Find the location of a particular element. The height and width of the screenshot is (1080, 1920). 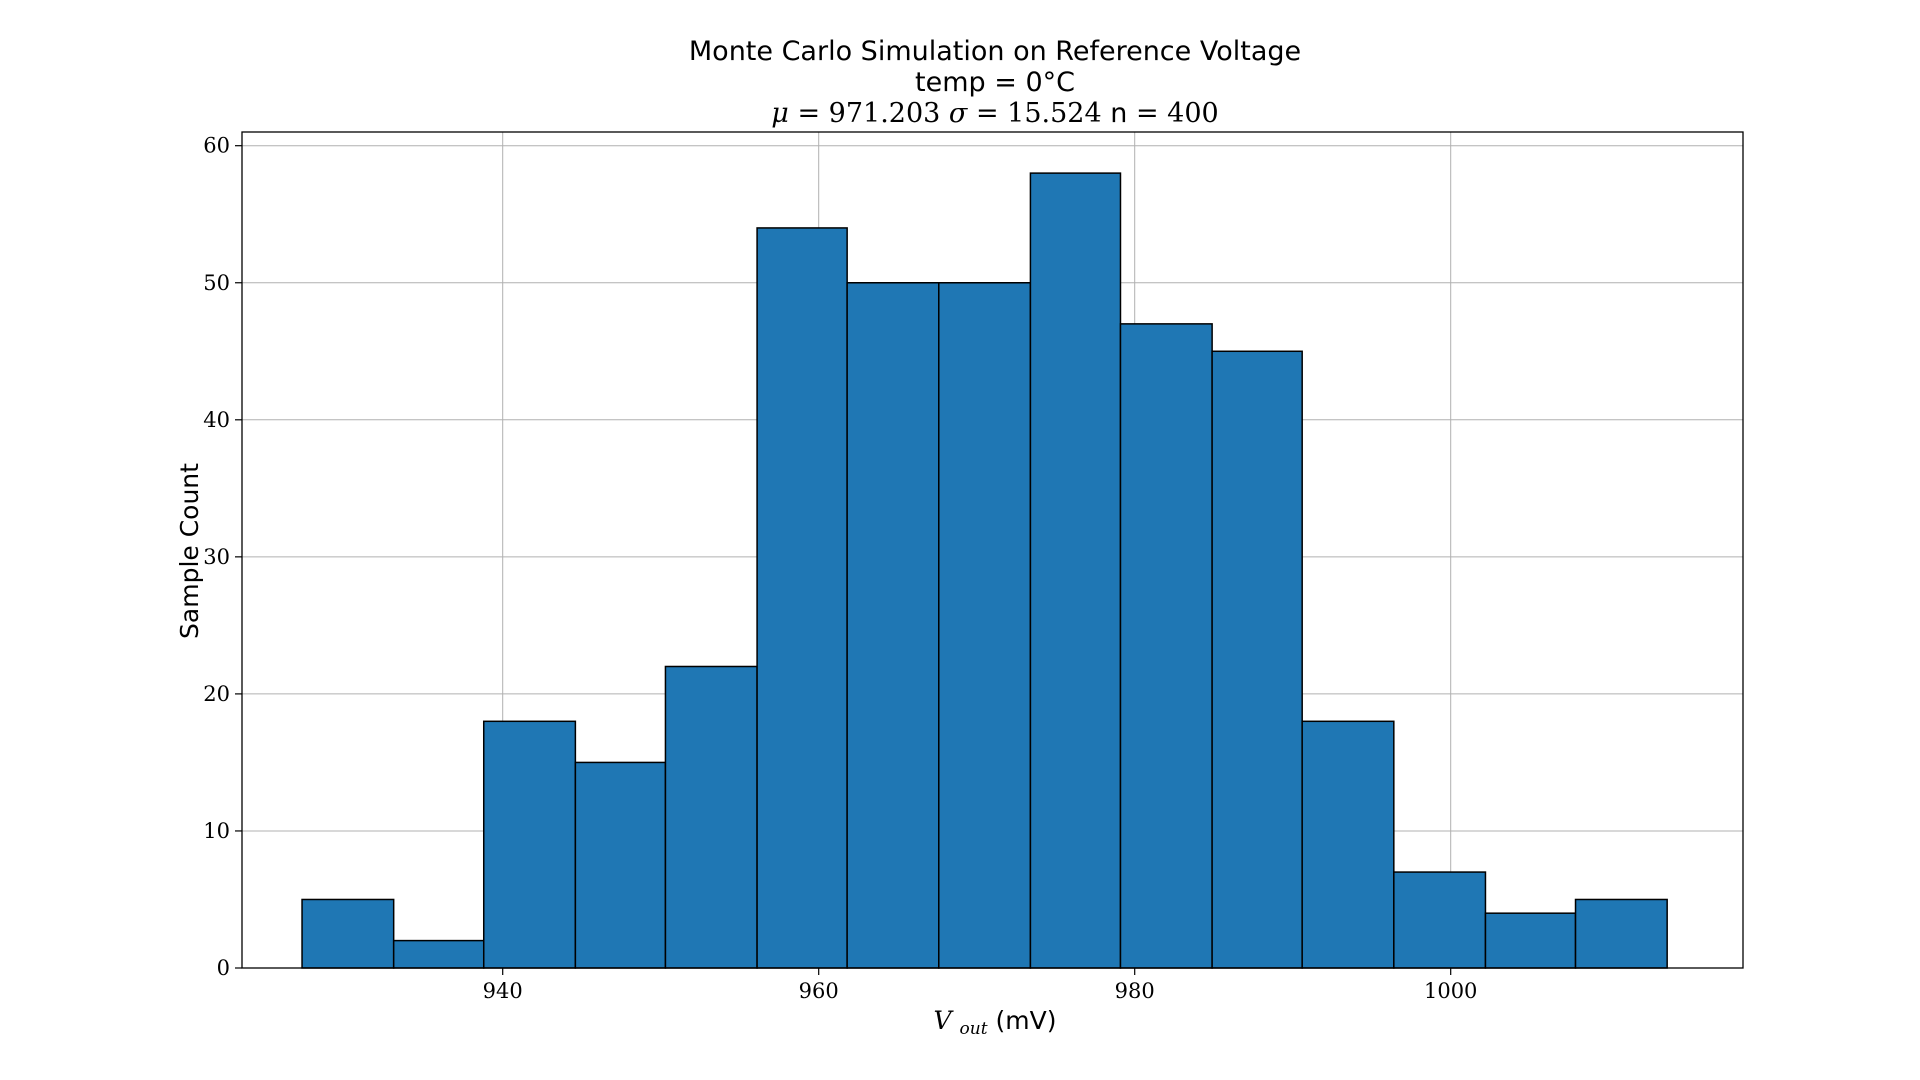

sigma-symbol: σ is located at coordinates (959, 113).